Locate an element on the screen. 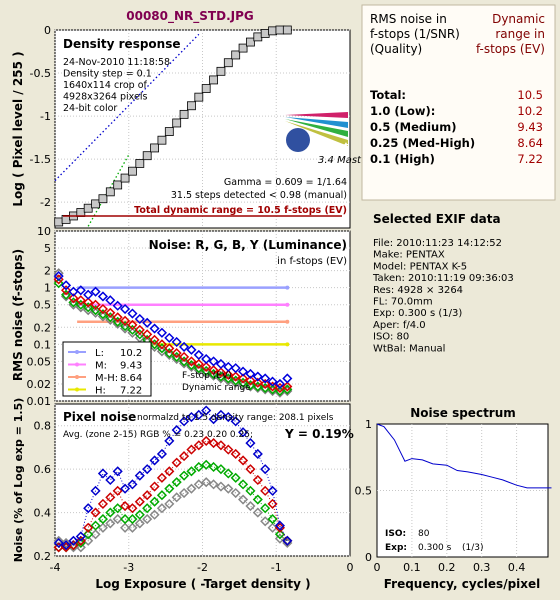 The height and width of the screenshot is (600, 560). spectrum-y-tick: 0 is located at coordinates (368, 557).